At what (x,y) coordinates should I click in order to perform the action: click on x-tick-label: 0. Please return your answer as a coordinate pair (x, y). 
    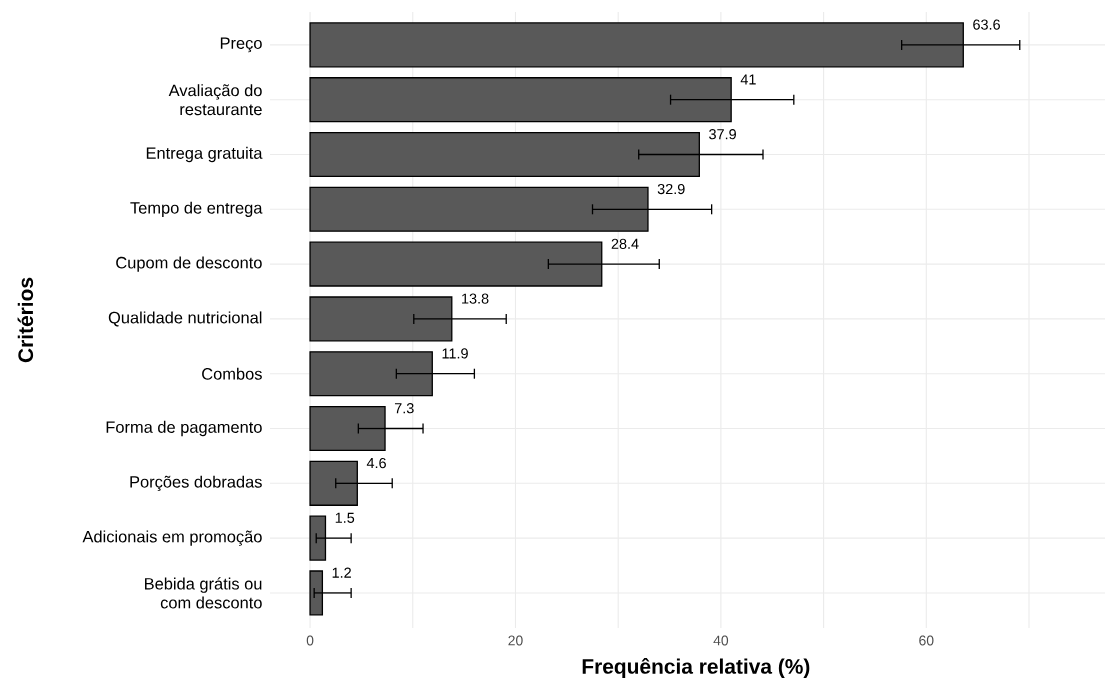
    Looking at the image, I should click on (310, 640).